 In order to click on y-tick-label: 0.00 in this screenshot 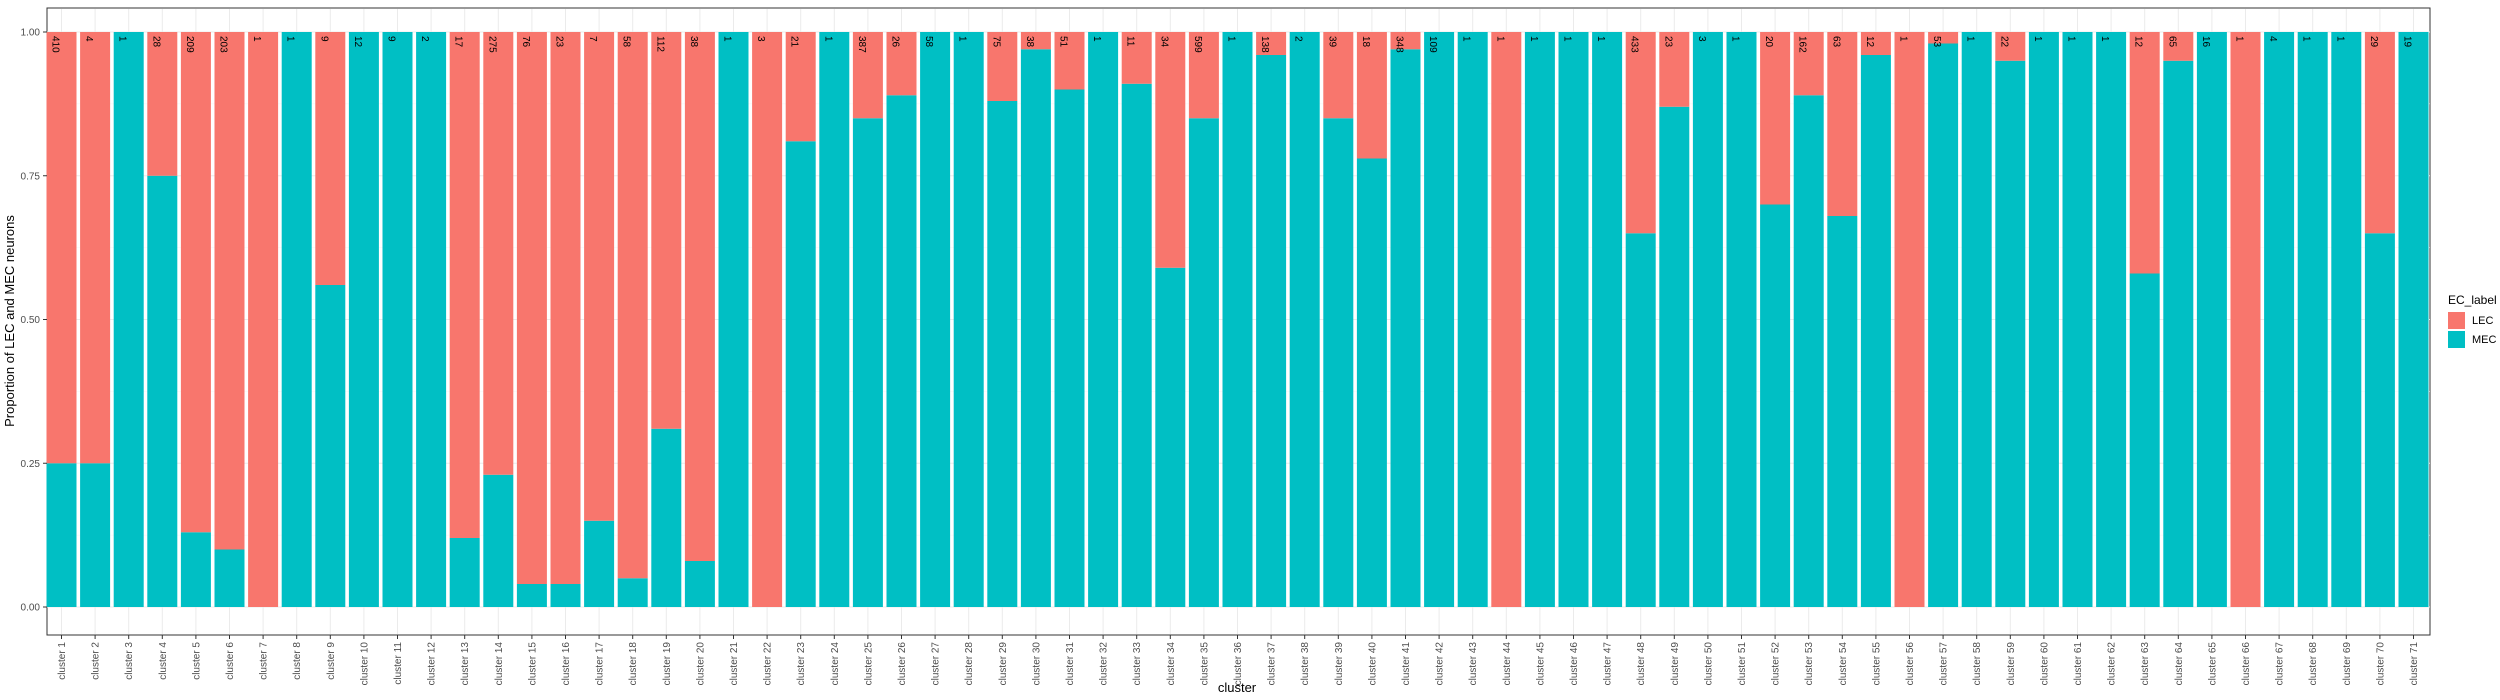, I will do `click(31, 608)`.